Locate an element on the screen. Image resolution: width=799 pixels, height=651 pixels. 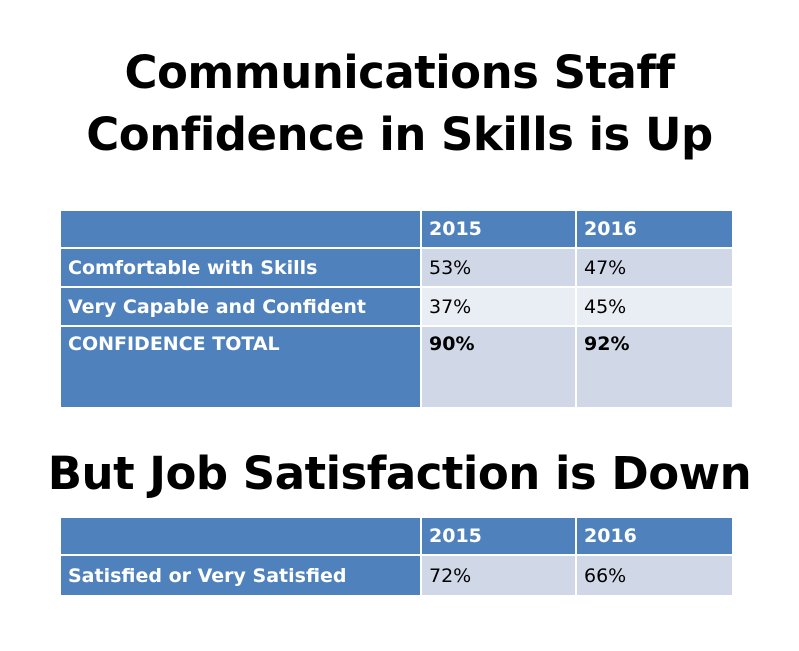
main-title-line1: Communications Staff is located at coordinates (399, 72).